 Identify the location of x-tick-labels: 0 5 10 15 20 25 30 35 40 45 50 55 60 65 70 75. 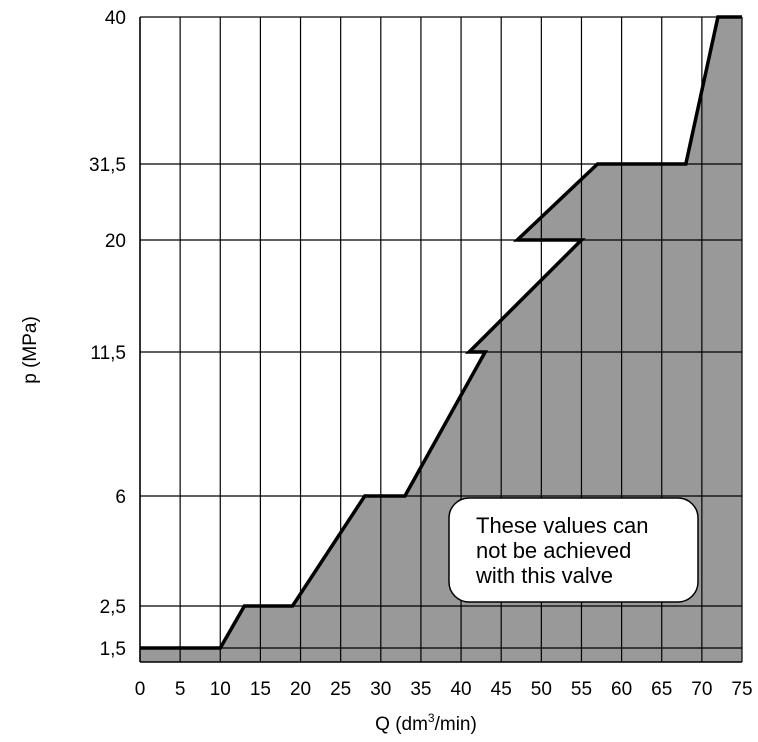
(444, 689).